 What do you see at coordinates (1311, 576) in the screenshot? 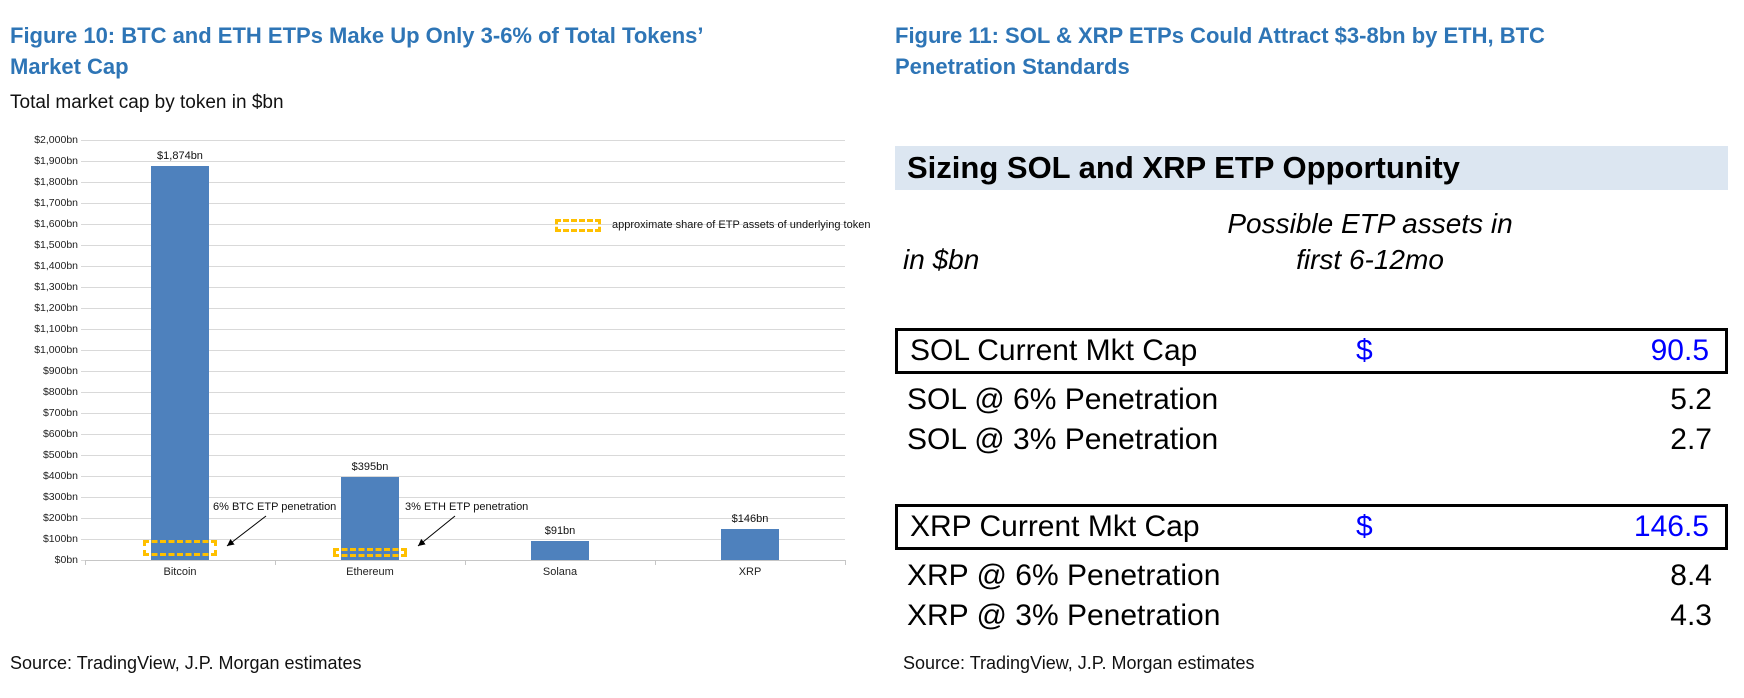
I see `table-row-xrp-6pct: XRP @ 6% Penetration 8.4` at bounding box center [1311, 576].